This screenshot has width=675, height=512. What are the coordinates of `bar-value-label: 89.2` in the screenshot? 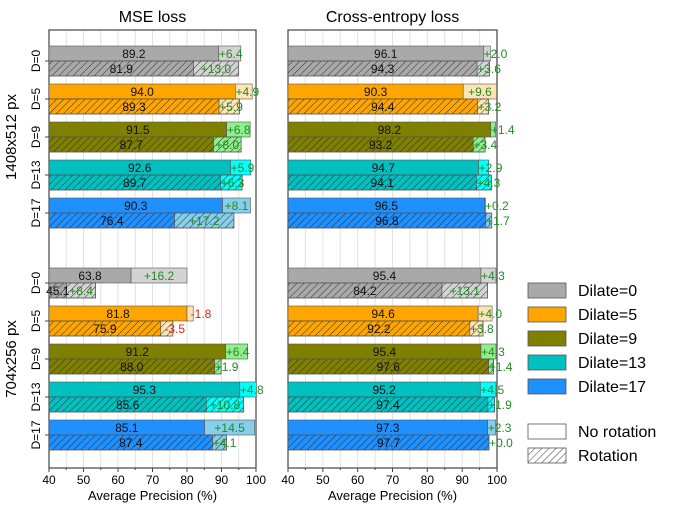 It's located at (134, 54).